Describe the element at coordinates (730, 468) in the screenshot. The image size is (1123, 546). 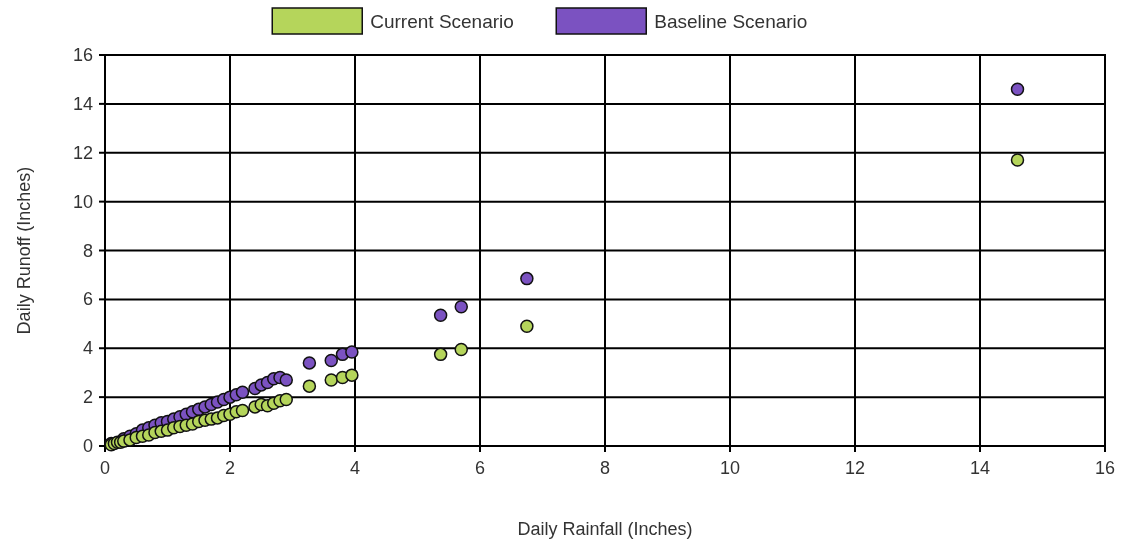
I see `x-tick-label: 10` at that location.